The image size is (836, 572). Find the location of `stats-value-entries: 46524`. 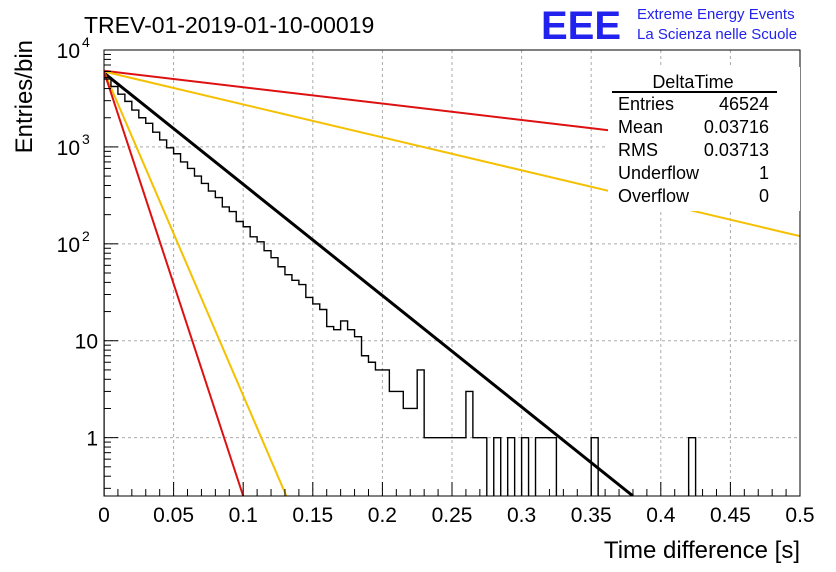

stats-value-entries: 46524 is located at coordinates (744, 104).